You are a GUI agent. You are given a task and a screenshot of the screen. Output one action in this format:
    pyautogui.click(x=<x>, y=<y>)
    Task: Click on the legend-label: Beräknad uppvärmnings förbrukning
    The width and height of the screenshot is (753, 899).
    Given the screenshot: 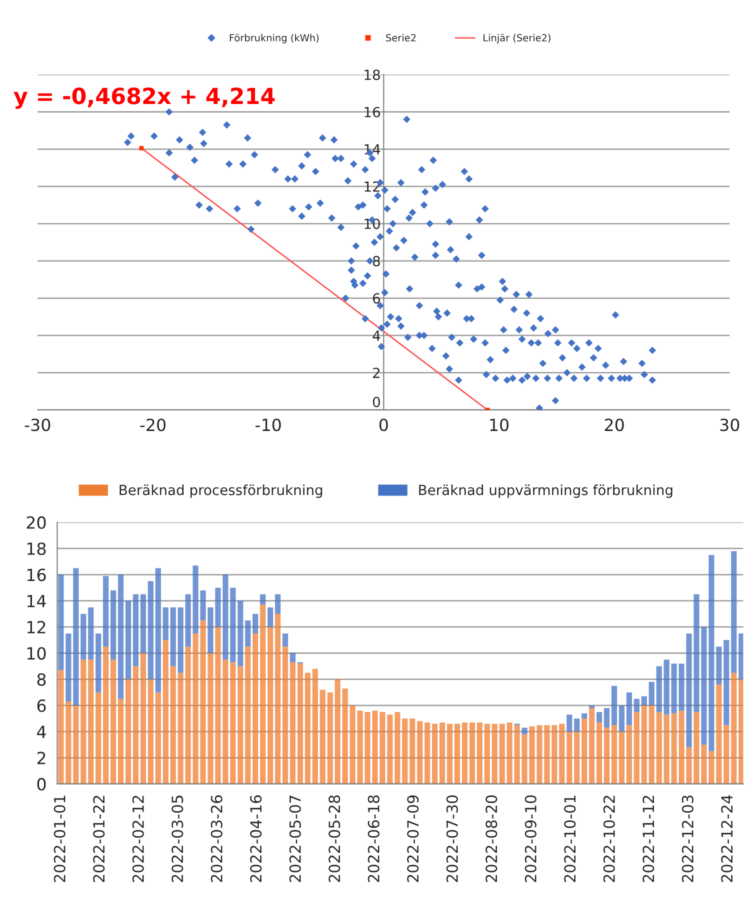 What is the action you would take?
    pyautogui.click(x=545, y=491)
    